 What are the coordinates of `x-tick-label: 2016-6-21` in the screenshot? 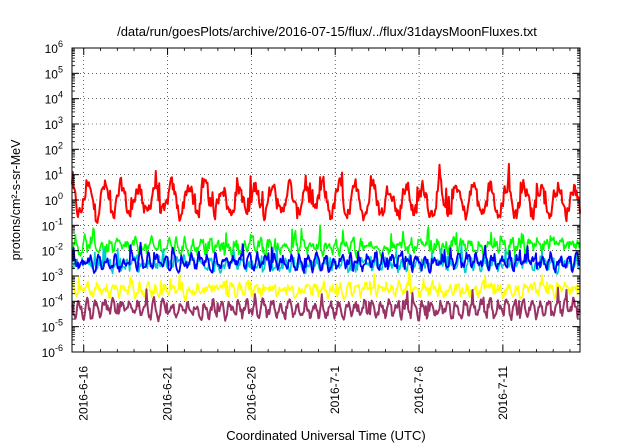 It's located at (168, 393).